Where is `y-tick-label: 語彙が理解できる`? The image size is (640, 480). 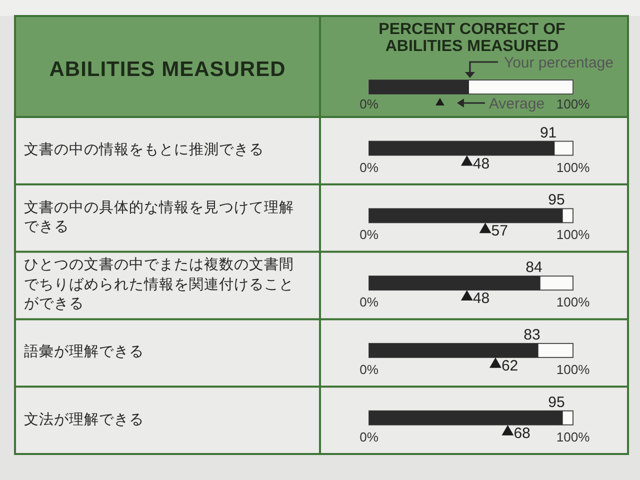
y-tick-label: 語彙が理解できる is located at coordinates (84, 352).